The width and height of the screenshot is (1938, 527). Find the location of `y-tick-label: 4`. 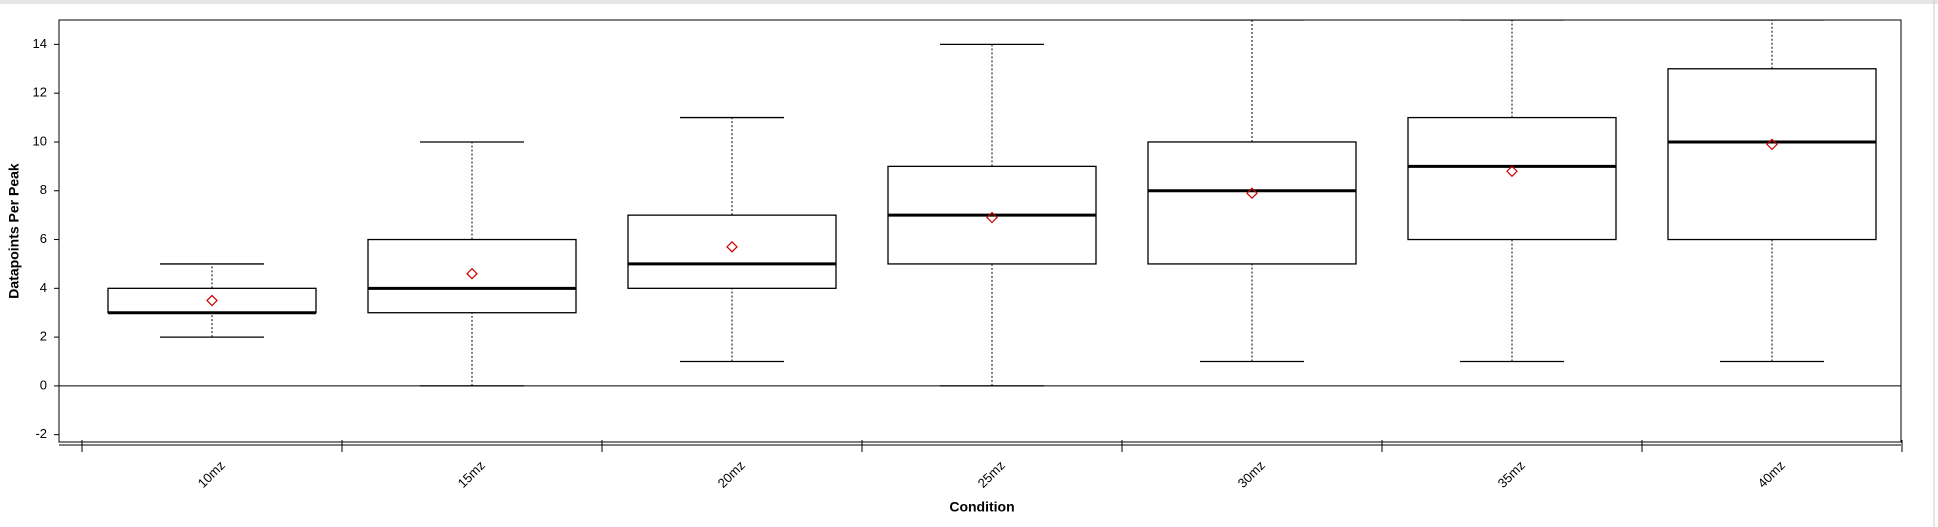

y-tick-label: 4 is located at coordinates (43, 287).